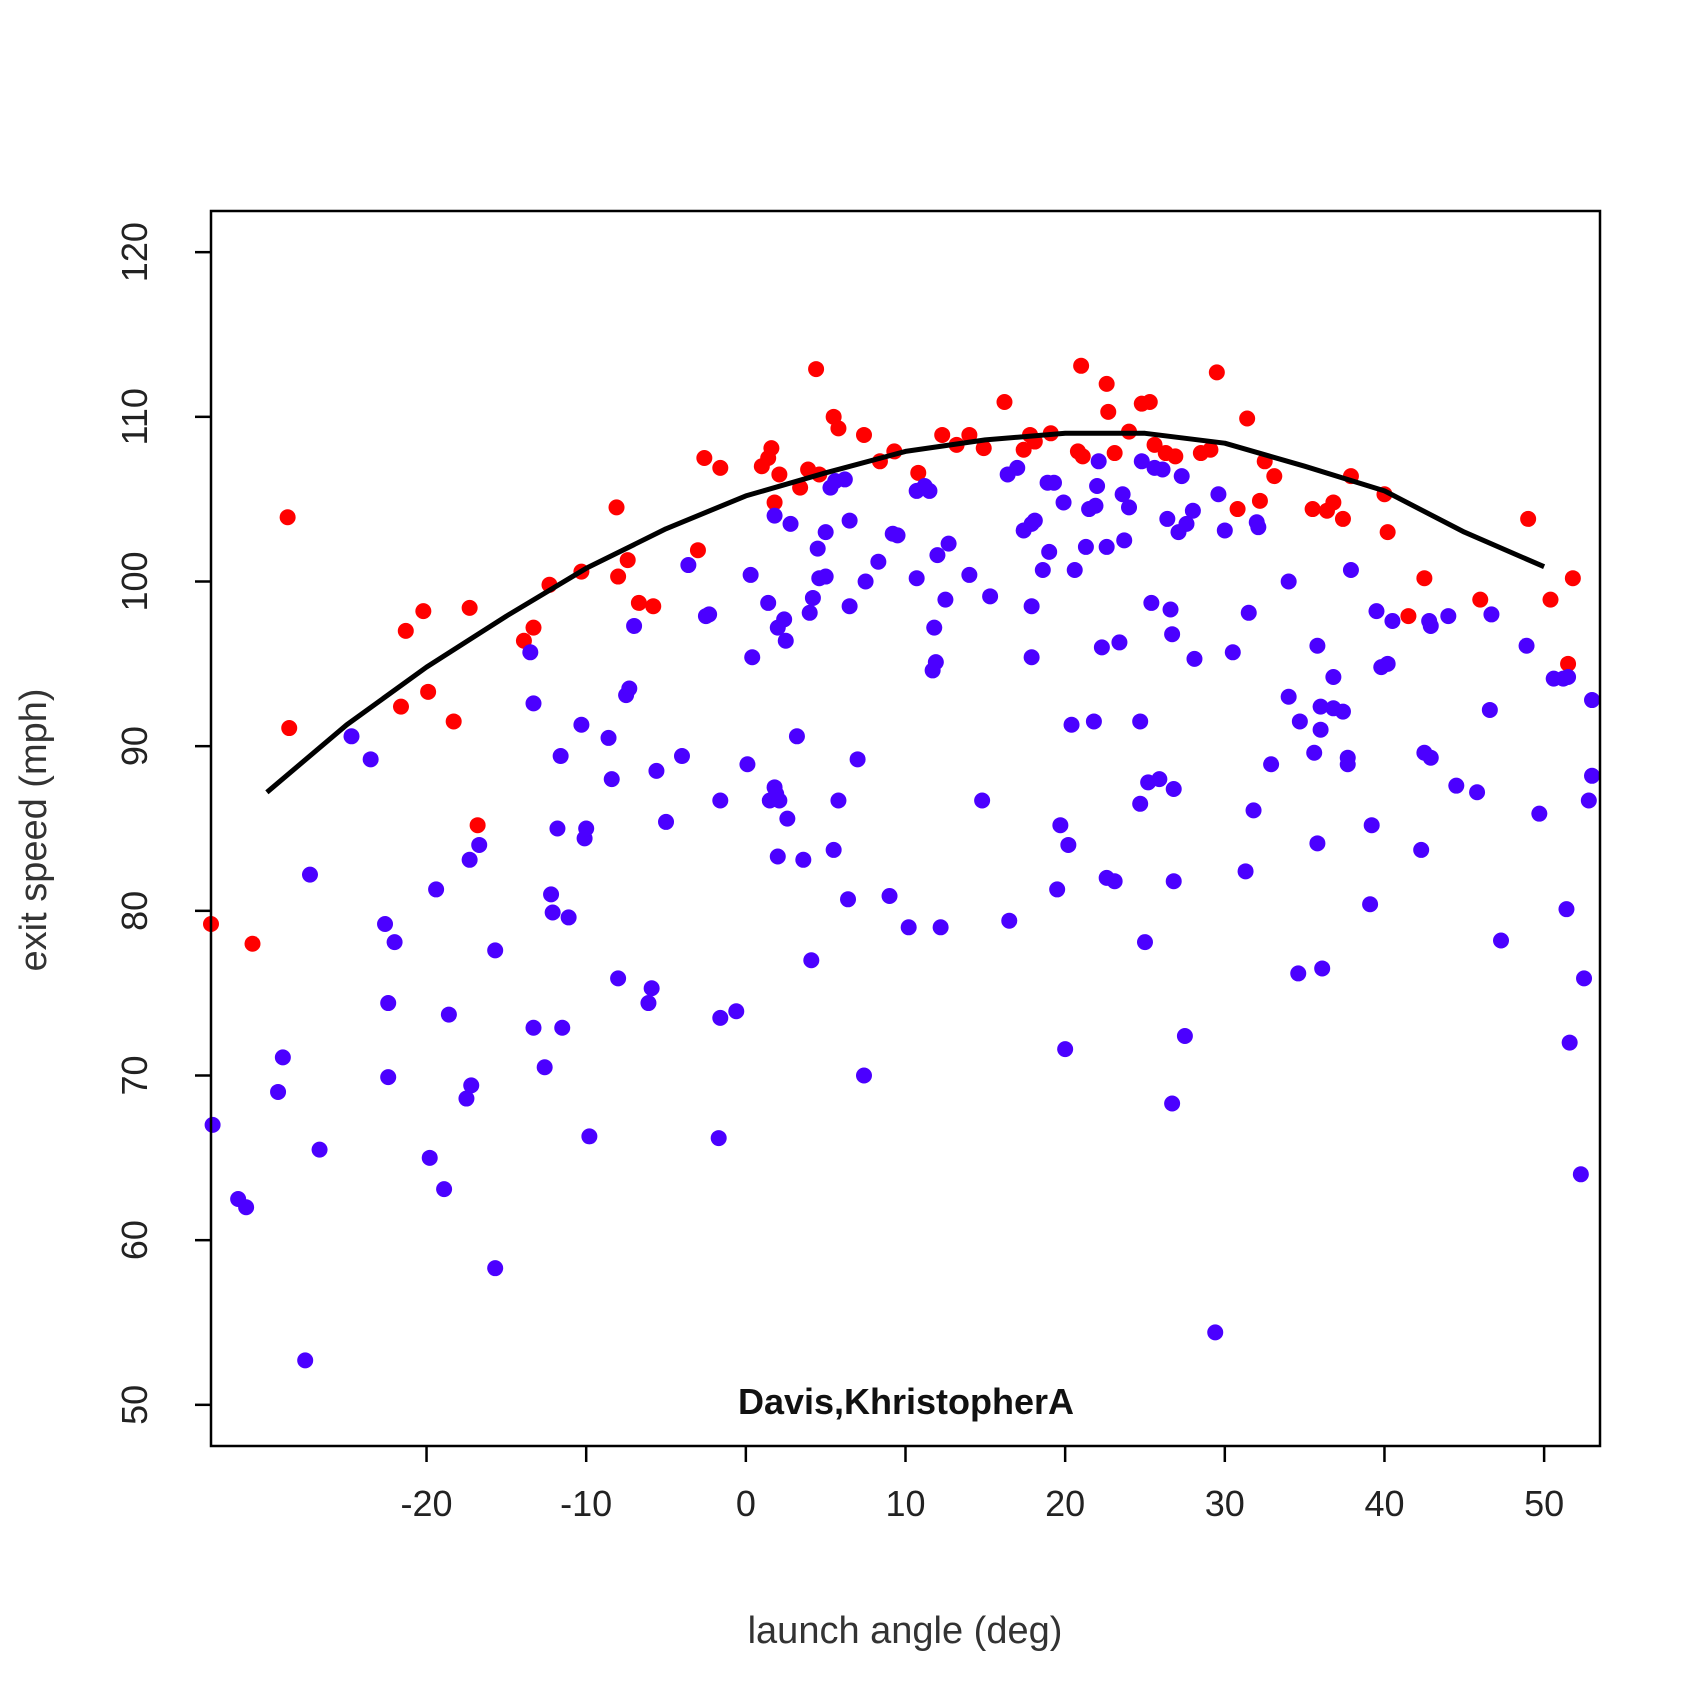 Image resolution: width=1695 pixels, height=1695 pixels. I want to click on x-tick-label: -20, so click(427, 1503).